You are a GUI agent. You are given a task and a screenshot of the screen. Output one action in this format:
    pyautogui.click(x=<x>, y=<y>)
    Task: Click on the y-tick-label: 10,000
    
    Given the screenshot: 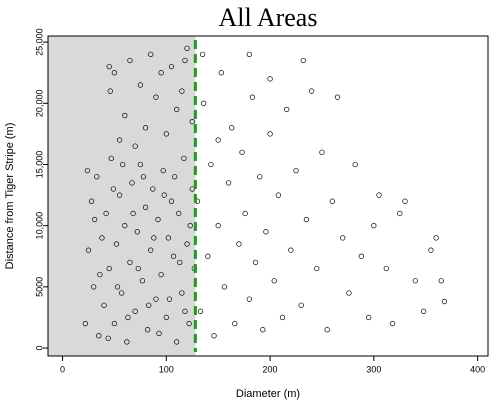 What is the action you would take?
    pyautogui.click(x=39, y=226)
    